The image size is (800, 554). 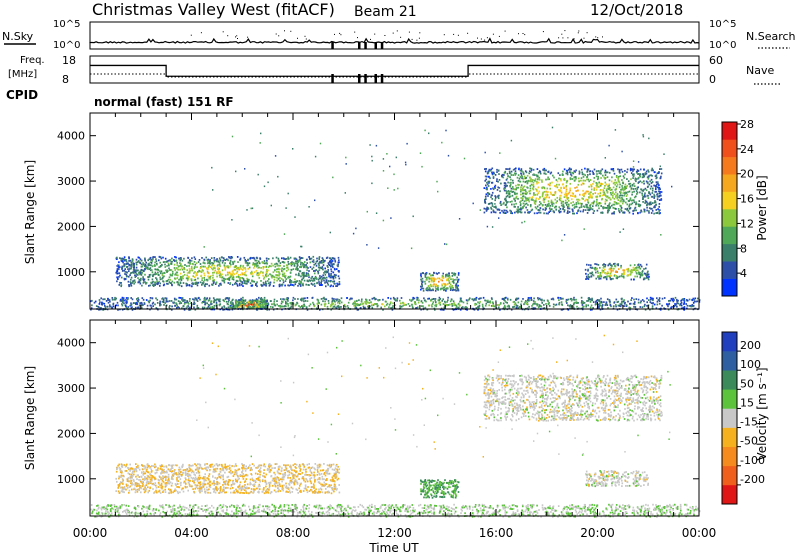 I want to click on noise-tick-top-right: 10^5, so click(x=722, y=24).